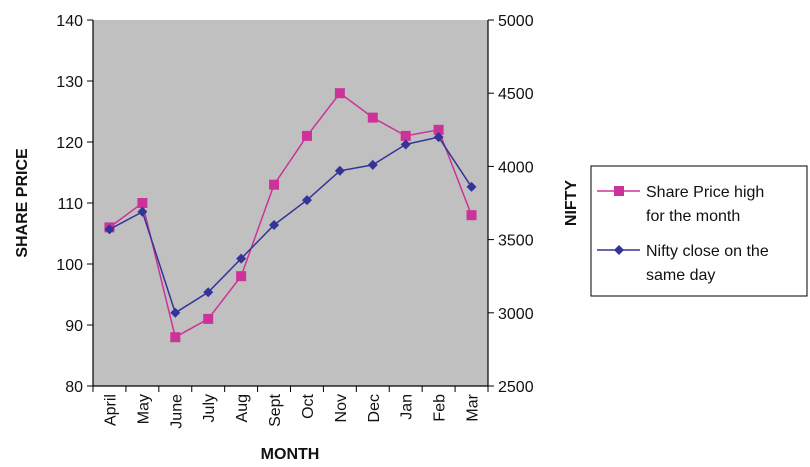 The width and height of the screenshot is (810, 467). What do you see at coordinates (619, 250) in the screenshot?
I see `legend-nifty-marker` at bounding box center [619, 250].